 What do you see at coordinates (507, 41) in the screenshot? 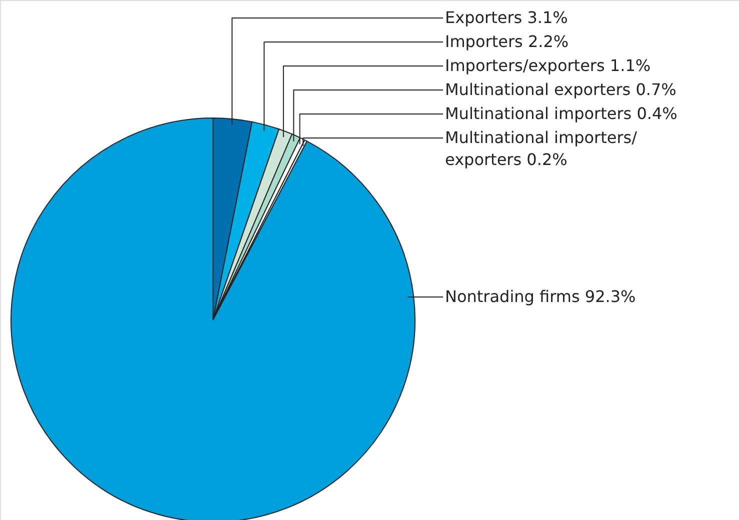
I see `slice-label: Importers 2.2%` at bounding box center [507, 41].